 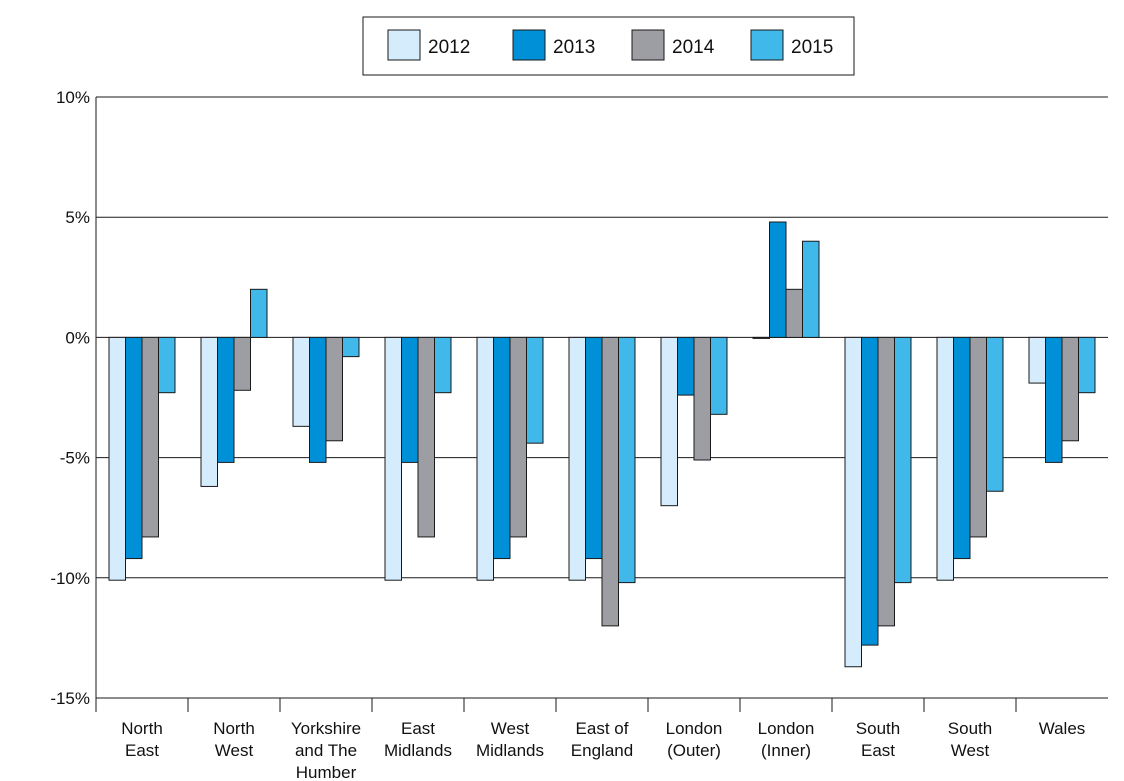 What do you see at coordinates (812, 47) in the screenshot?
I see `legend-label-2015: 2015` at bounding box center [812, 47].